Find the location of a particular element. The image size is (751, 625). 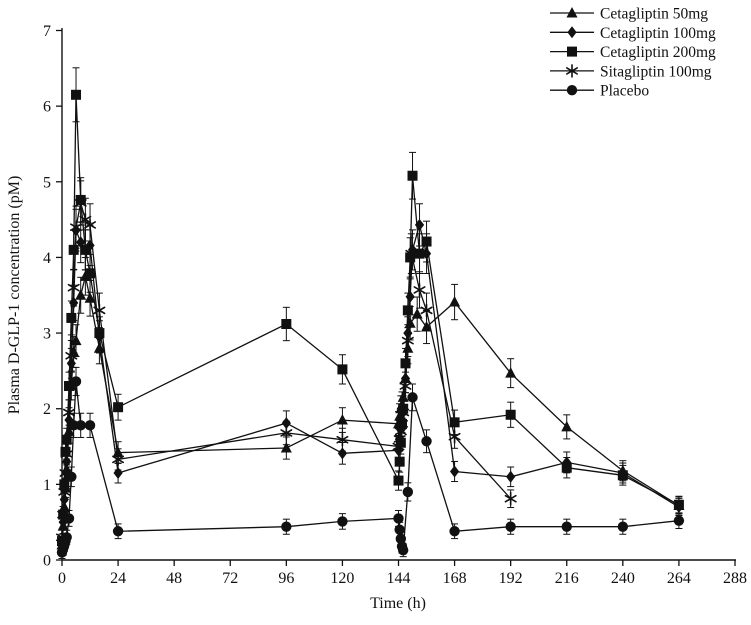

legend-item: Placebo is located at coordinates (599, 91).